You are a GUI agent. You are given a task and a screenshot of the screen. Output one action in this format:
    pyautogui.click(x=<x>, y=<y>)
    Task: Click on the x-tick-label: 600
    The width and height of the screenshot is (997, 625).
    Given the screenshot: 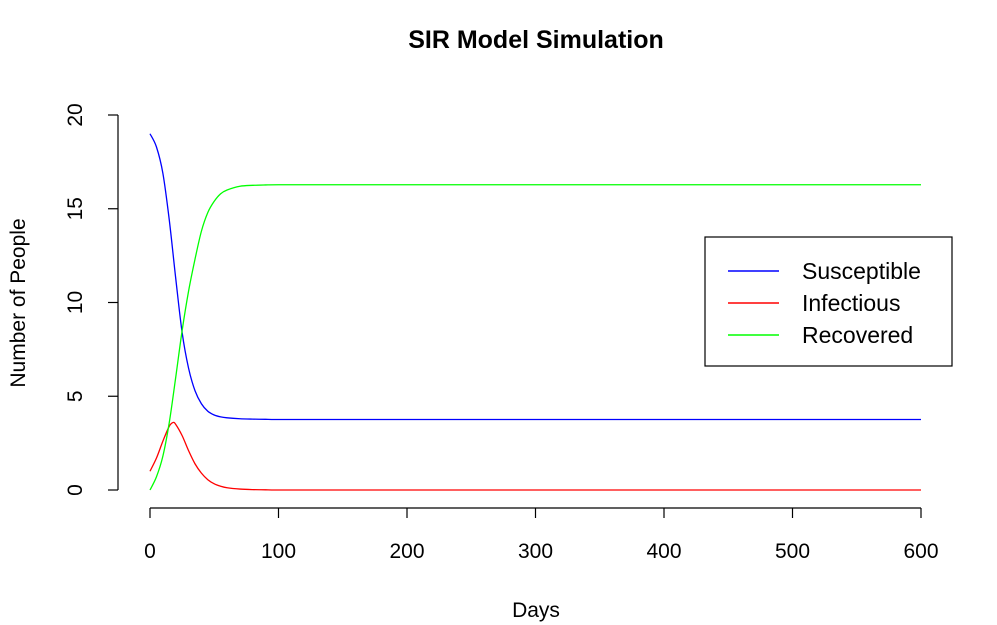 What is the action you would take?
    pyautogui.click(x=920, y=551)
    